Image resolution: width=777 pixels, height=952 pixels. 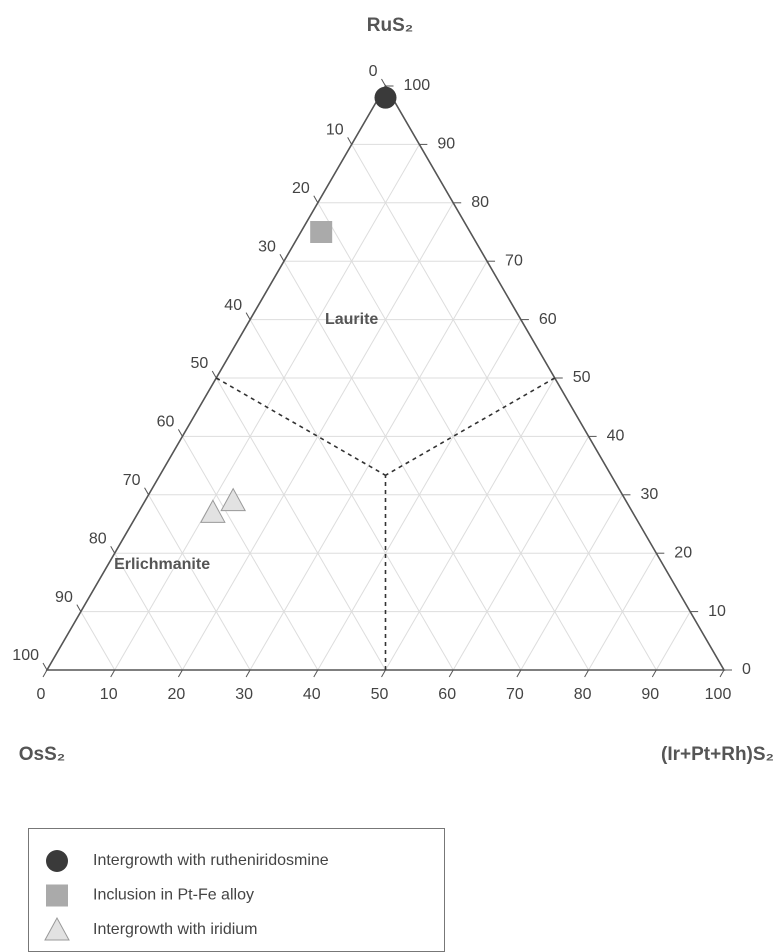 What do you see at coordinates (746, 669) in the screenshot?
I see `ru-tick-label: 0` at bounding box center [746, 669].